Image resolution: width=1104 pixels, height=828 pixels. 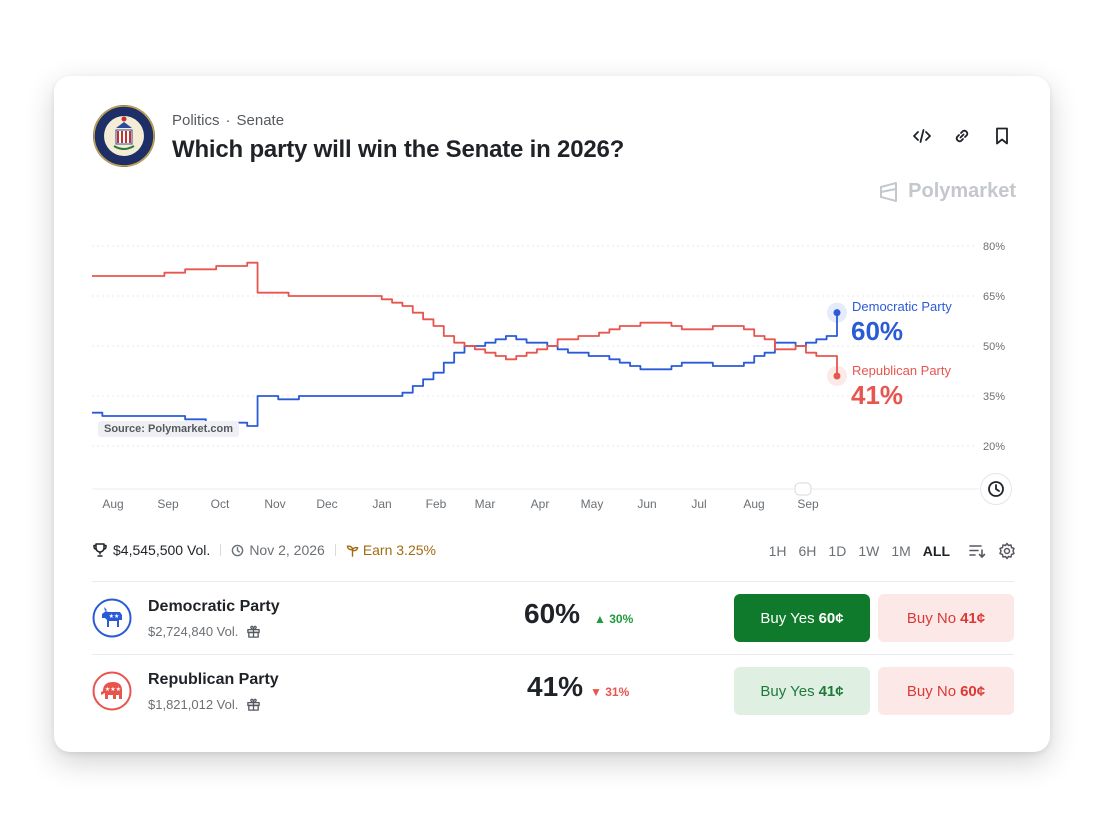 I want to click on chart-source-label: Source: Polymarket.com, so click(x=168, y=429).